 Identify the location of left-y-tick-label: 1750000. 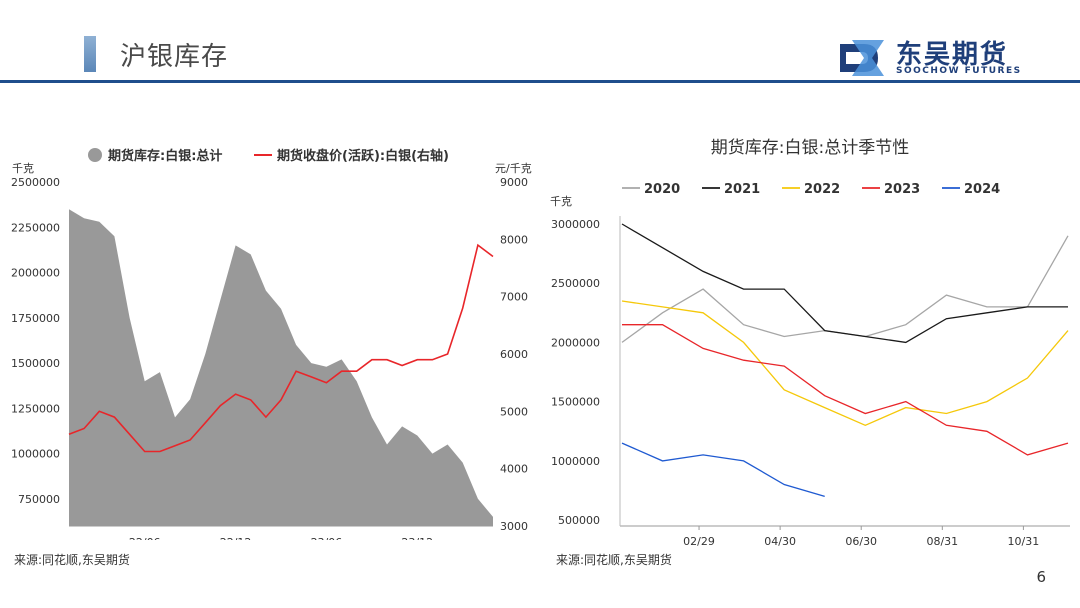
(35, 318).